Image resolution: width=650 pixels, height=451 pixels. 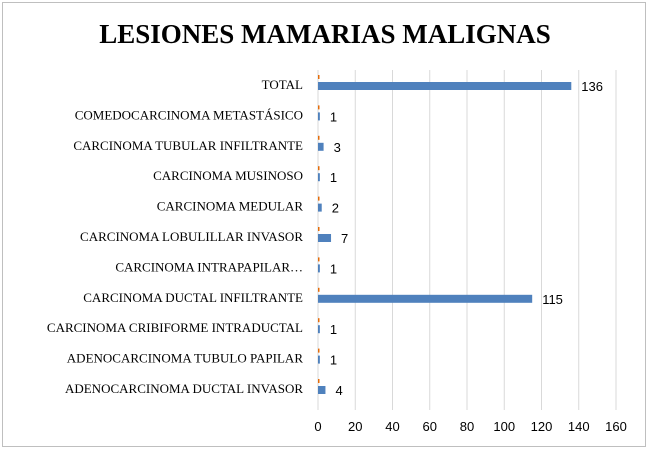 I want to click on category-label: TOTAL, so click(x=282, y=84).